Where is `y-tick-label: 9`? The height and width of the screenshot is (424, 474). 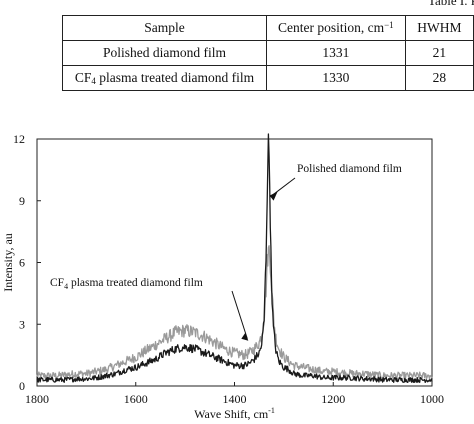 y-tick-label: 9 is located at coordinates (22, 201).